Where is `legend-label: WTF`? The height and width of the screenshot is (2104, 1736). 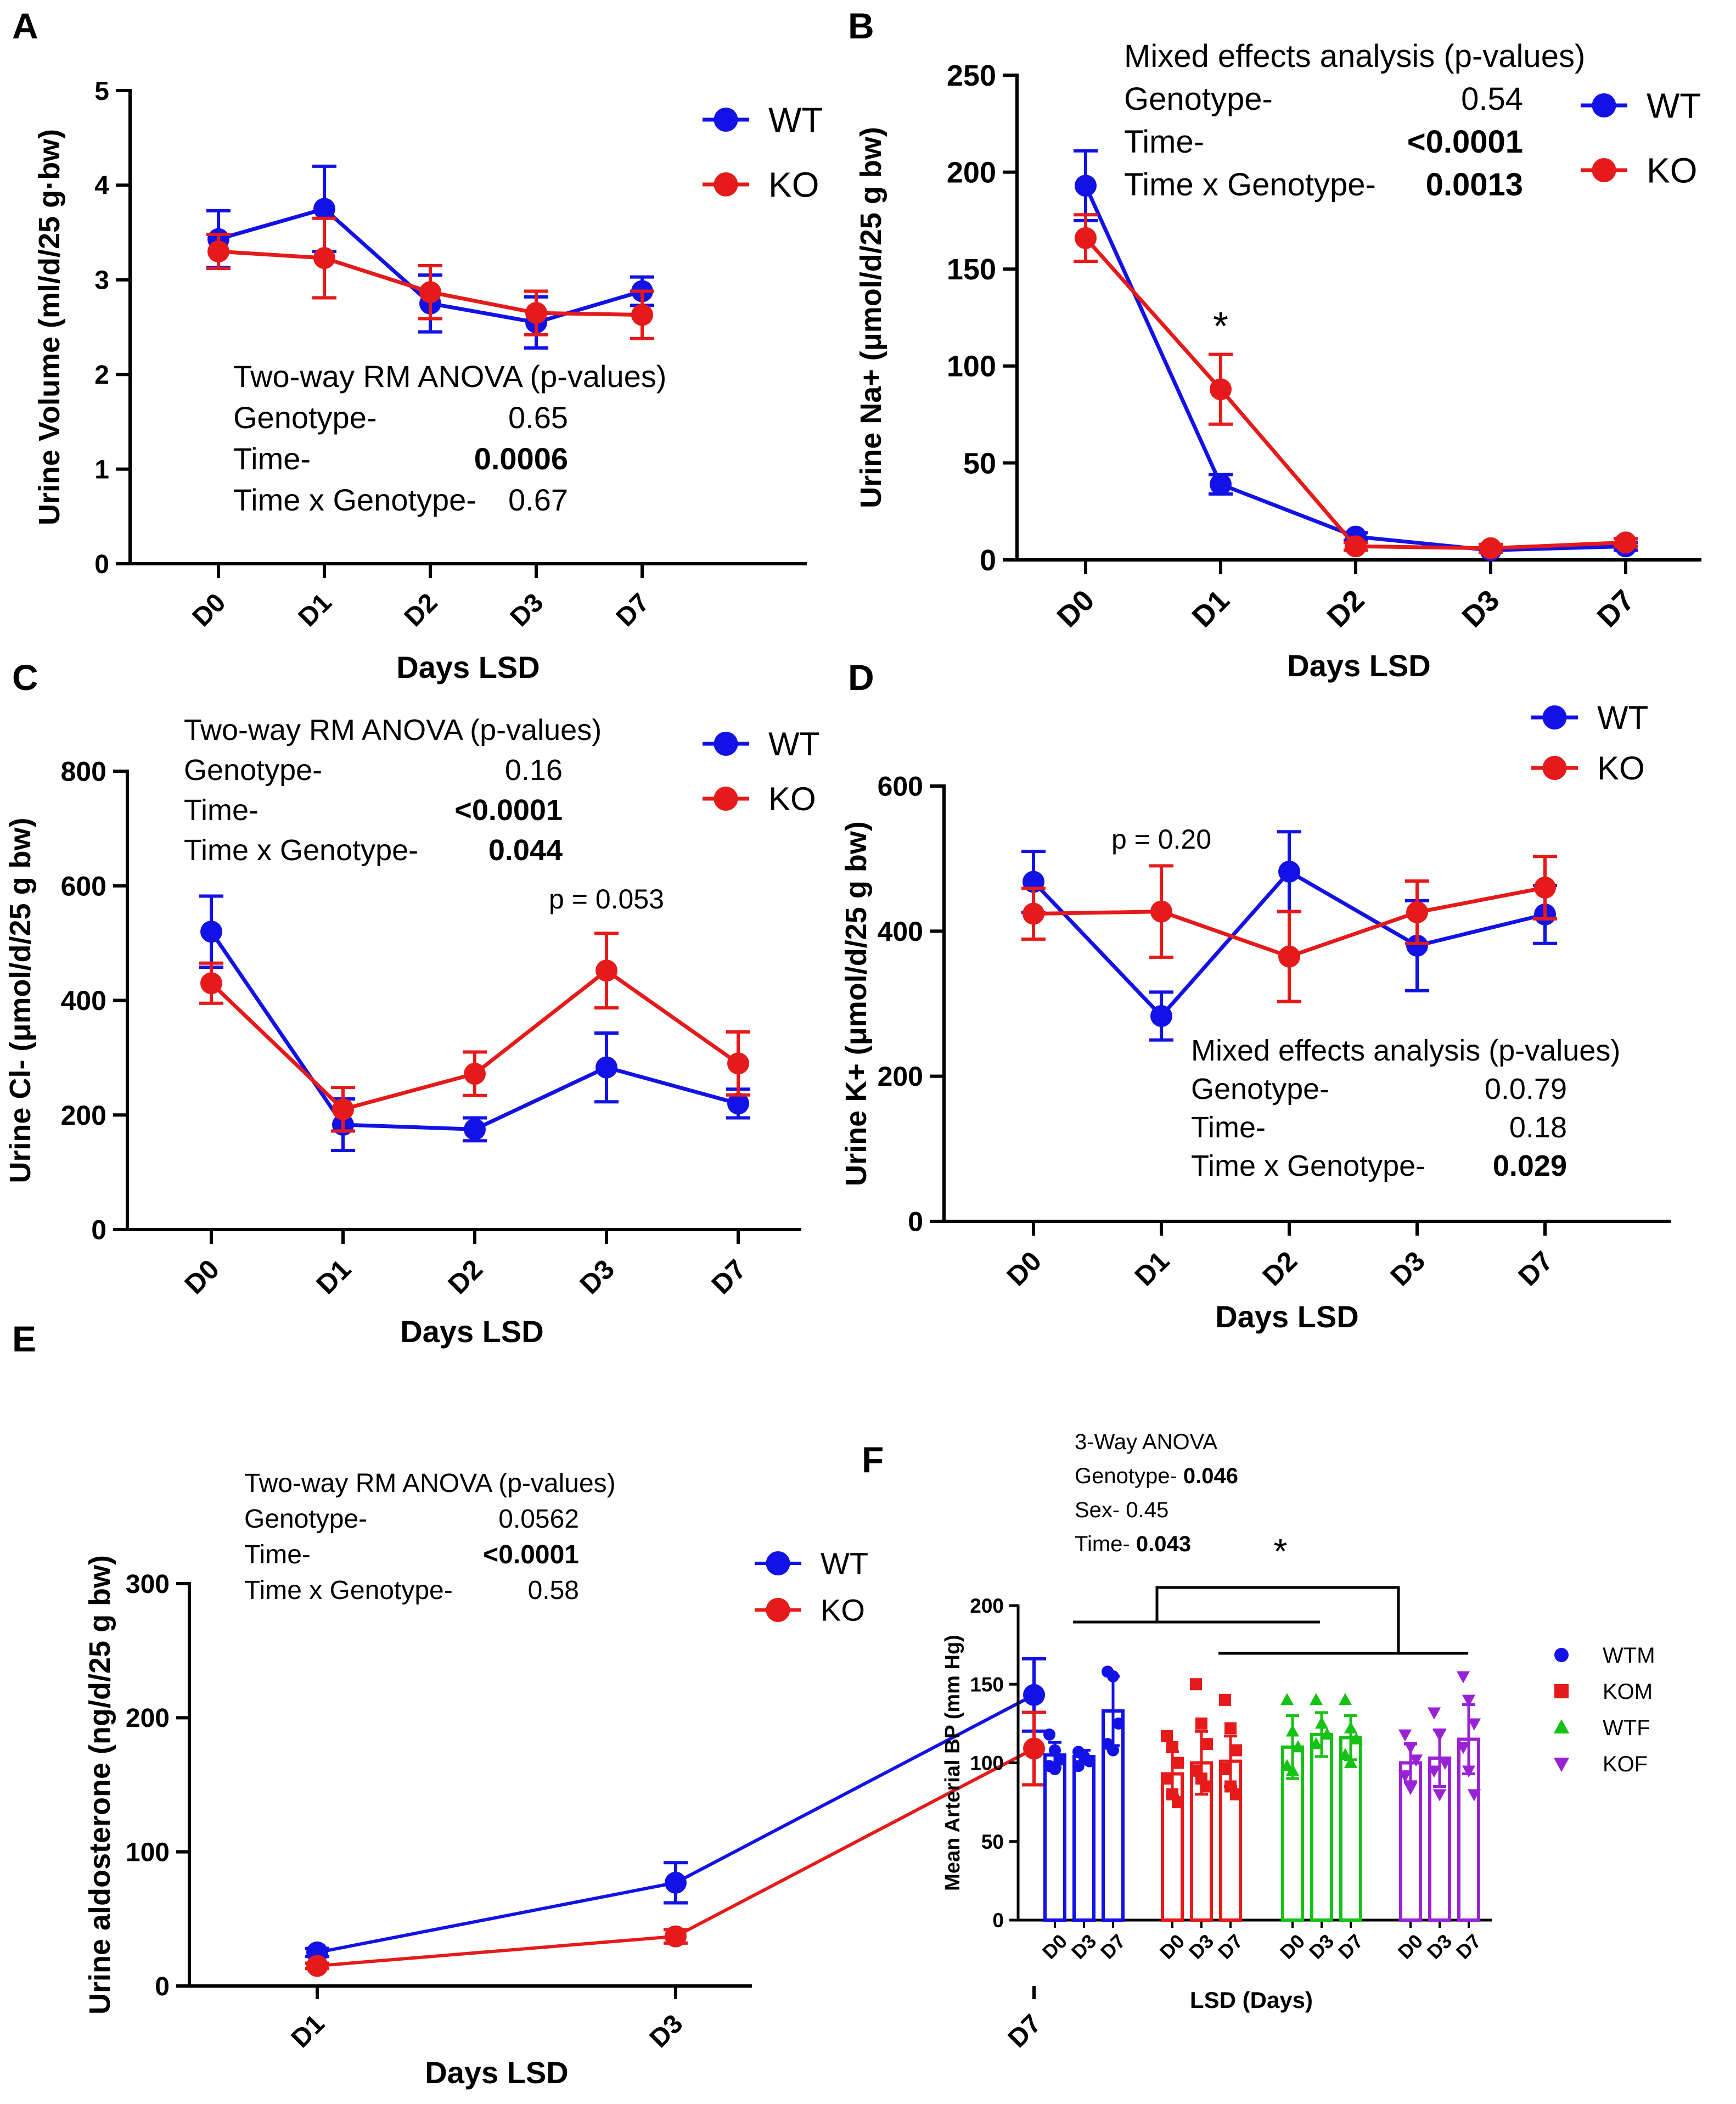 legend-label: WTF is located at coordinates (1626, 1728).